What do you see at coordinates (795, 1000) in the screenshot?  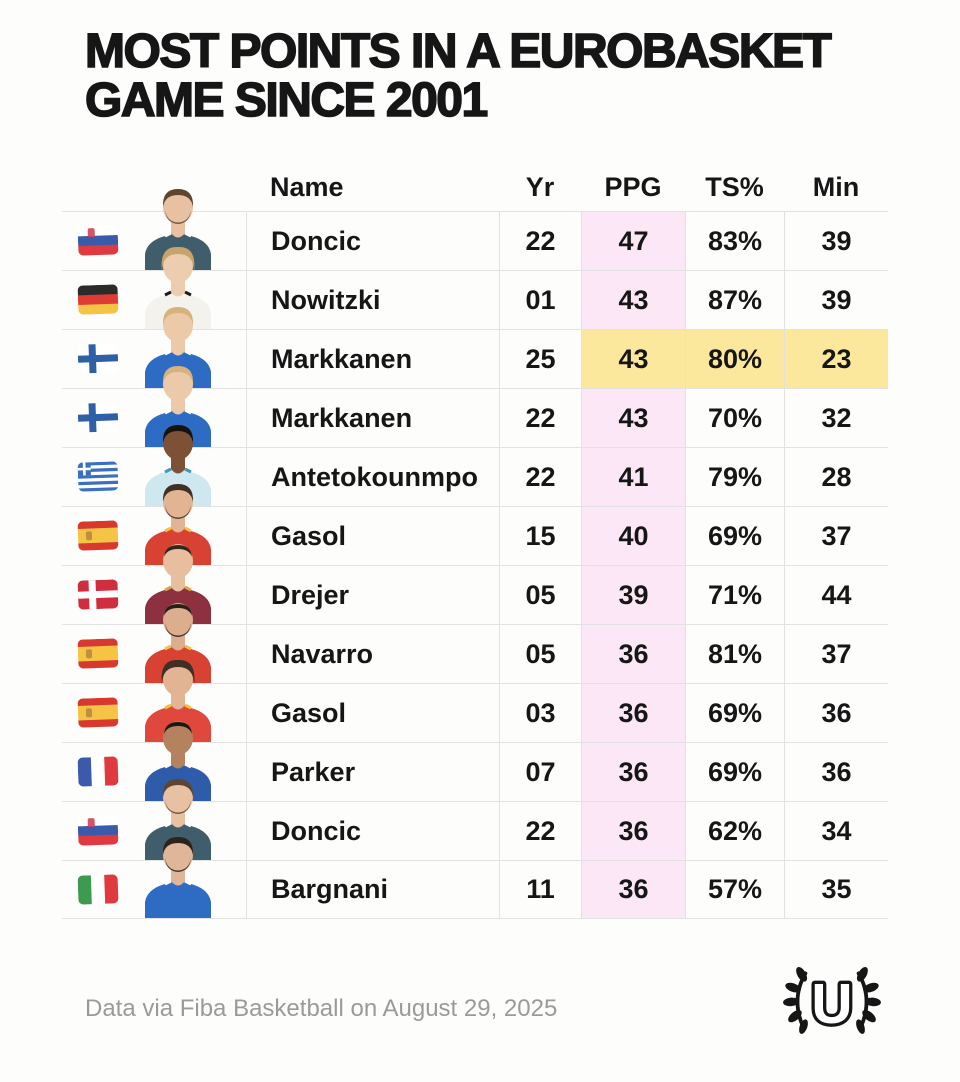 I see `laurel-left-icon` at bounding box center [795, 1000].